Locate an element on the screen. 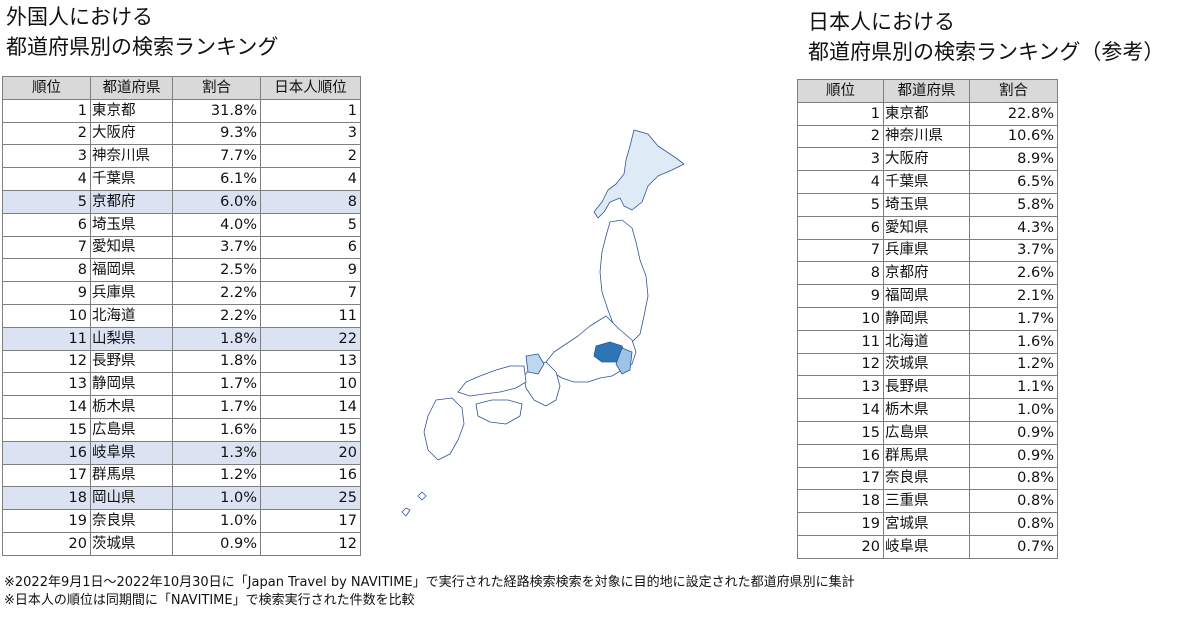 The height and width of the screenshot is (618, 1200). japanese-rank-cell: 15 is located at coordinates (310, 429).